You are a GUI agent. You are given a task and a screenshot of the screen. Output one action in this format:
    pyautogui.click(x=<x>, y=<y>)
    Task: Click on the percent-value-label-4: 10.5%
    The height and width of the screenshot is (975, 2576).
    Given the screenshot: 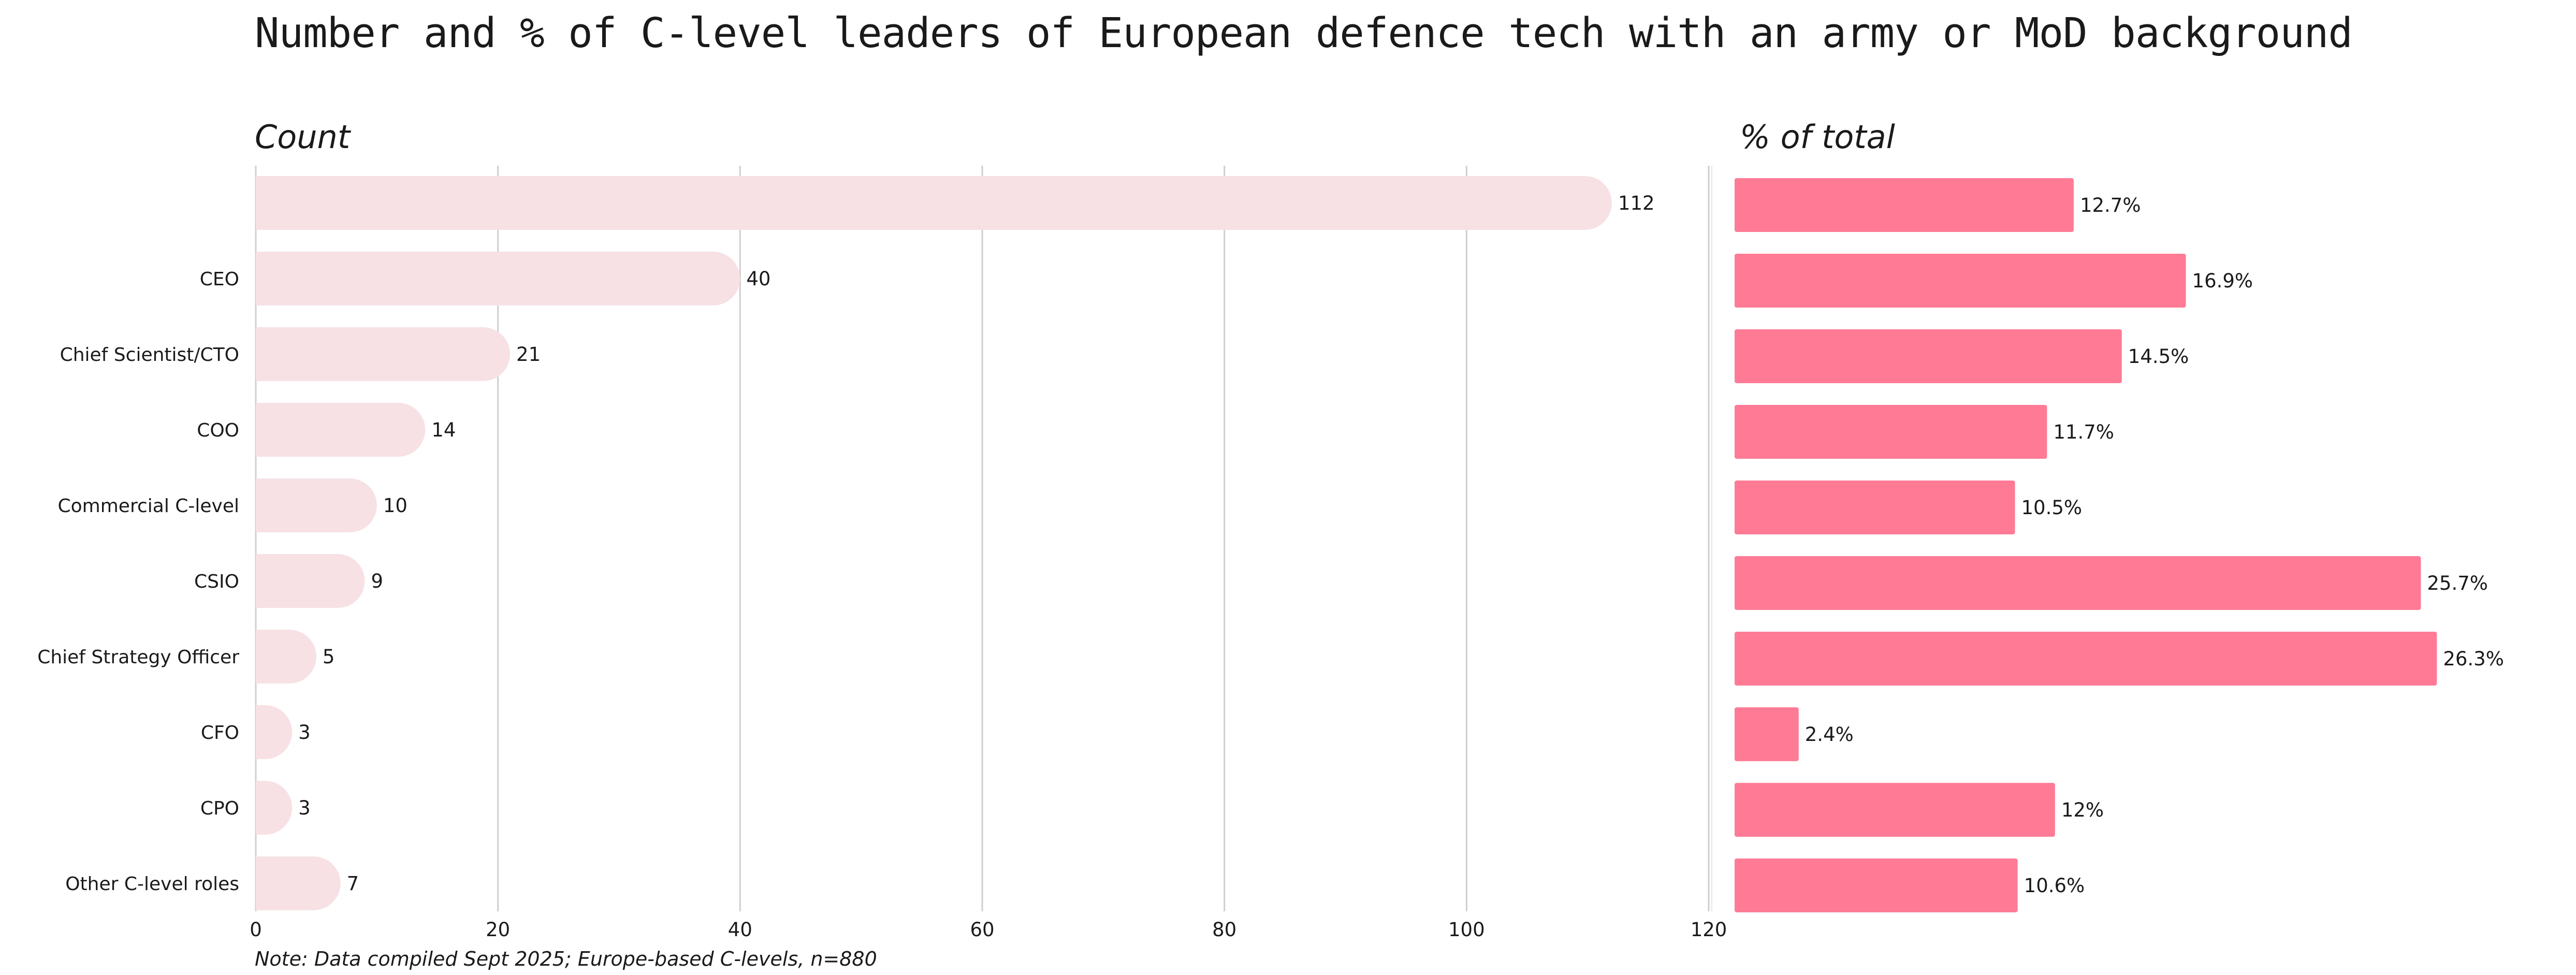 What is the action you would take?
    pyautogui.click(x=2052, y=508)
    